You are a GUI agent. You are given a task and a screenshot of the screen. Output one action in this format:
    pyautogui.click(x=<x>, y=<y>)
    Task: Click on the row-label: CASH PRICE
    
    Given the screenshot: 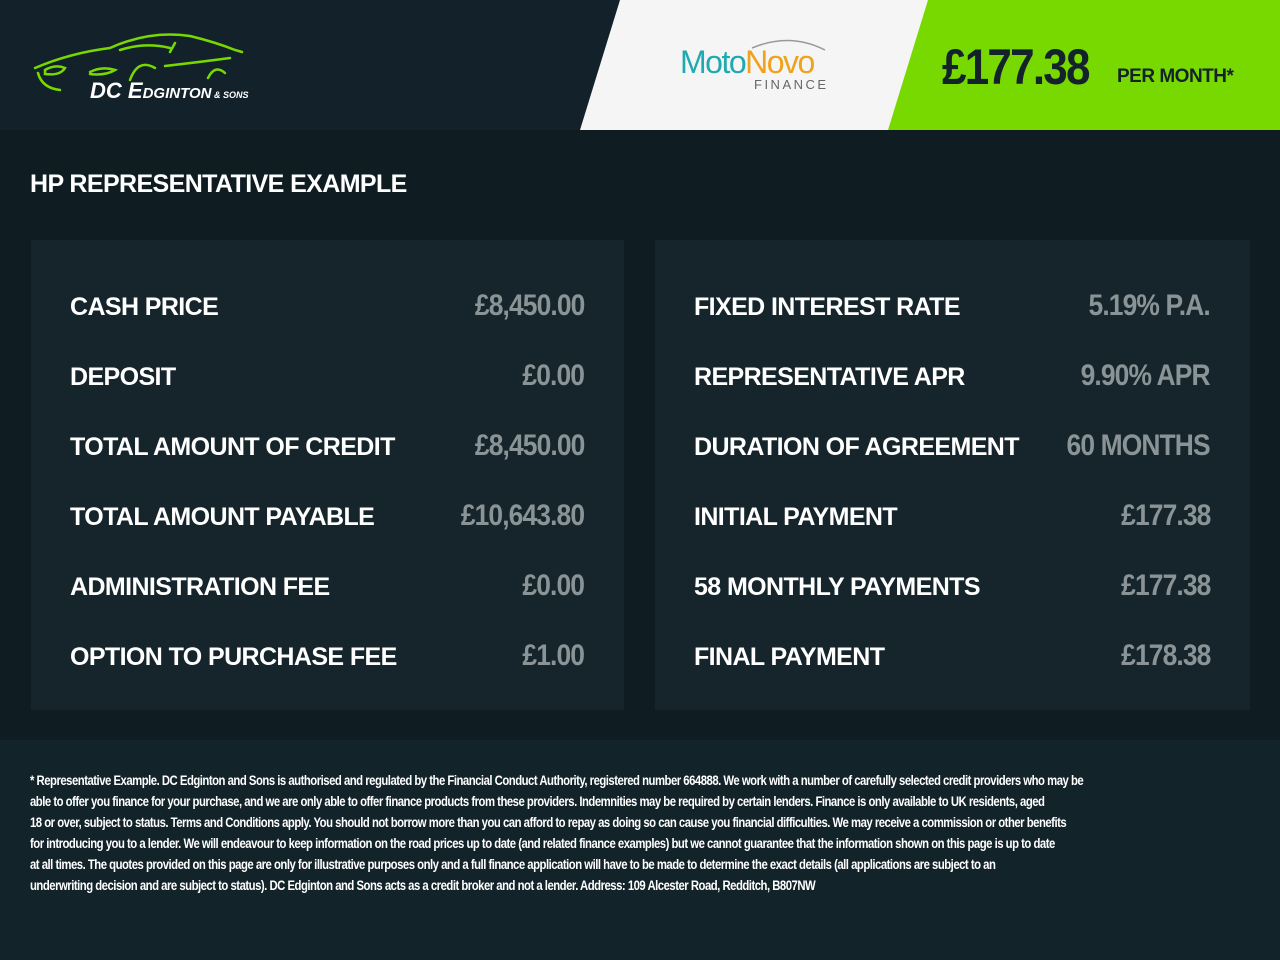 What is the action you would take?
    pyautogui.click(x=144, y=307)
    